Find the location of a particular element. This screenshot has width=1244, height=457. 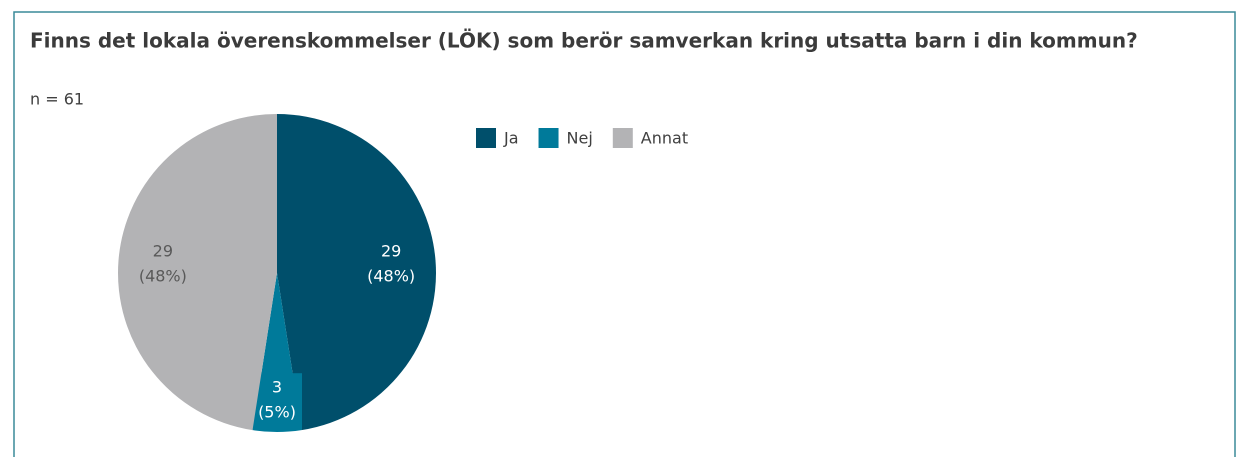

percent-label: (5%) is located at coordinates (277, 412).